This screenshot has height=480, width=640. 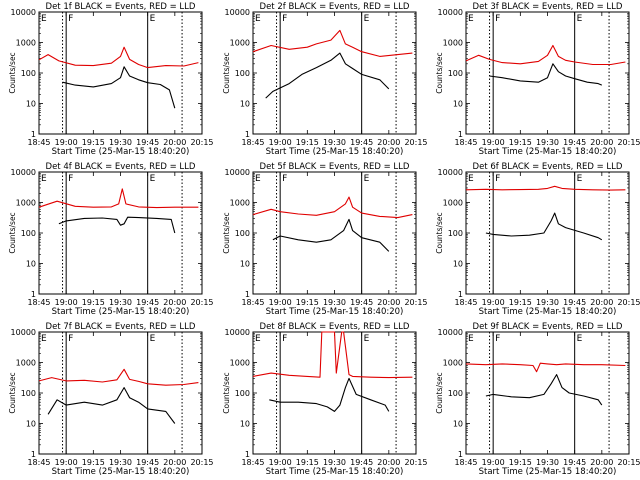 What do you see at coordinates (335, 7) in the screenshot?
I see `chart-title: Det 2f BLACK = Events, RED = LLD` at bounding box center [335, 7].